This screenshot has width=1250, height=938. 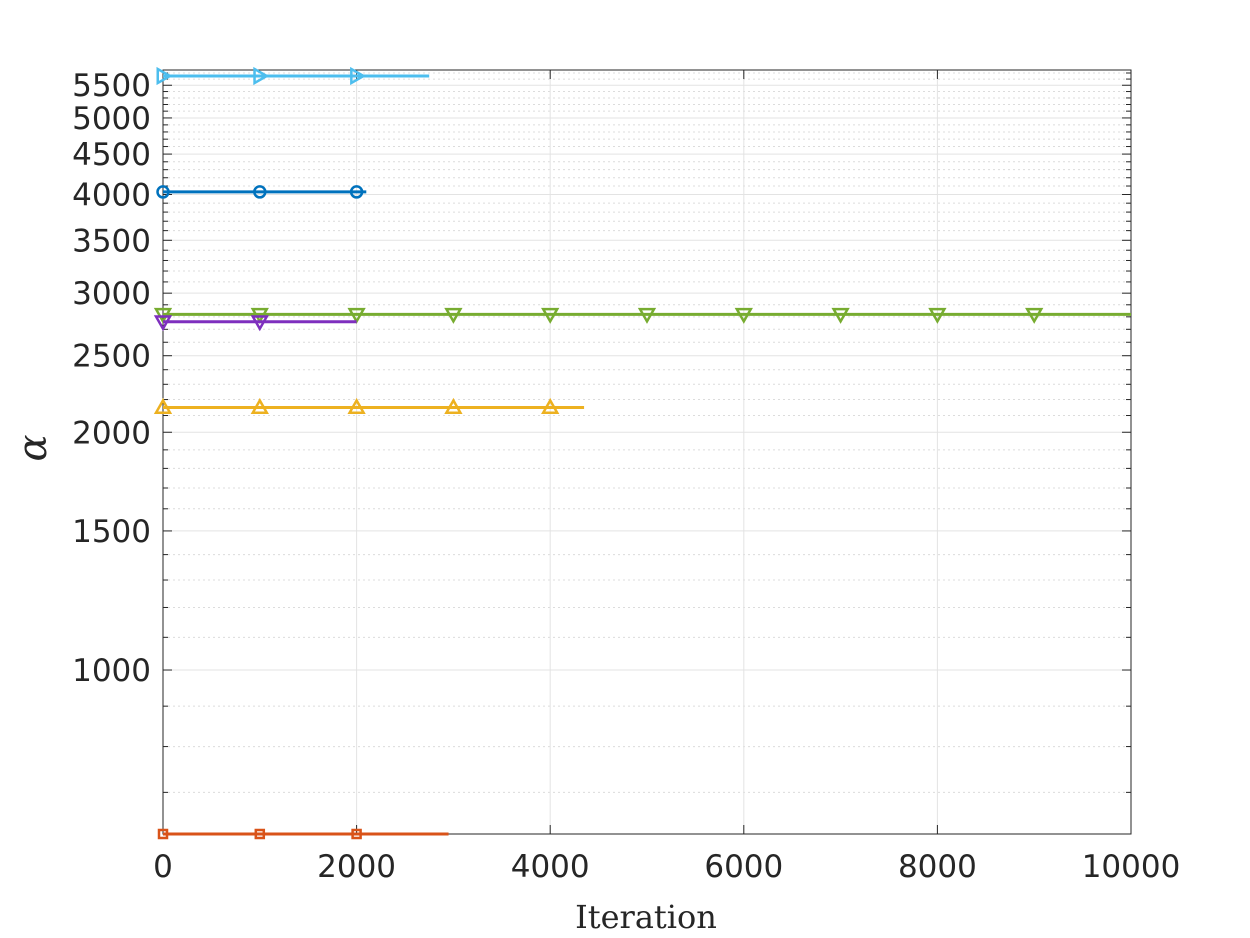 What do you see at coordinates (111, 241) in the screenshot?
I see `y-tick-label: 3500` at bounding box center [111, 241].